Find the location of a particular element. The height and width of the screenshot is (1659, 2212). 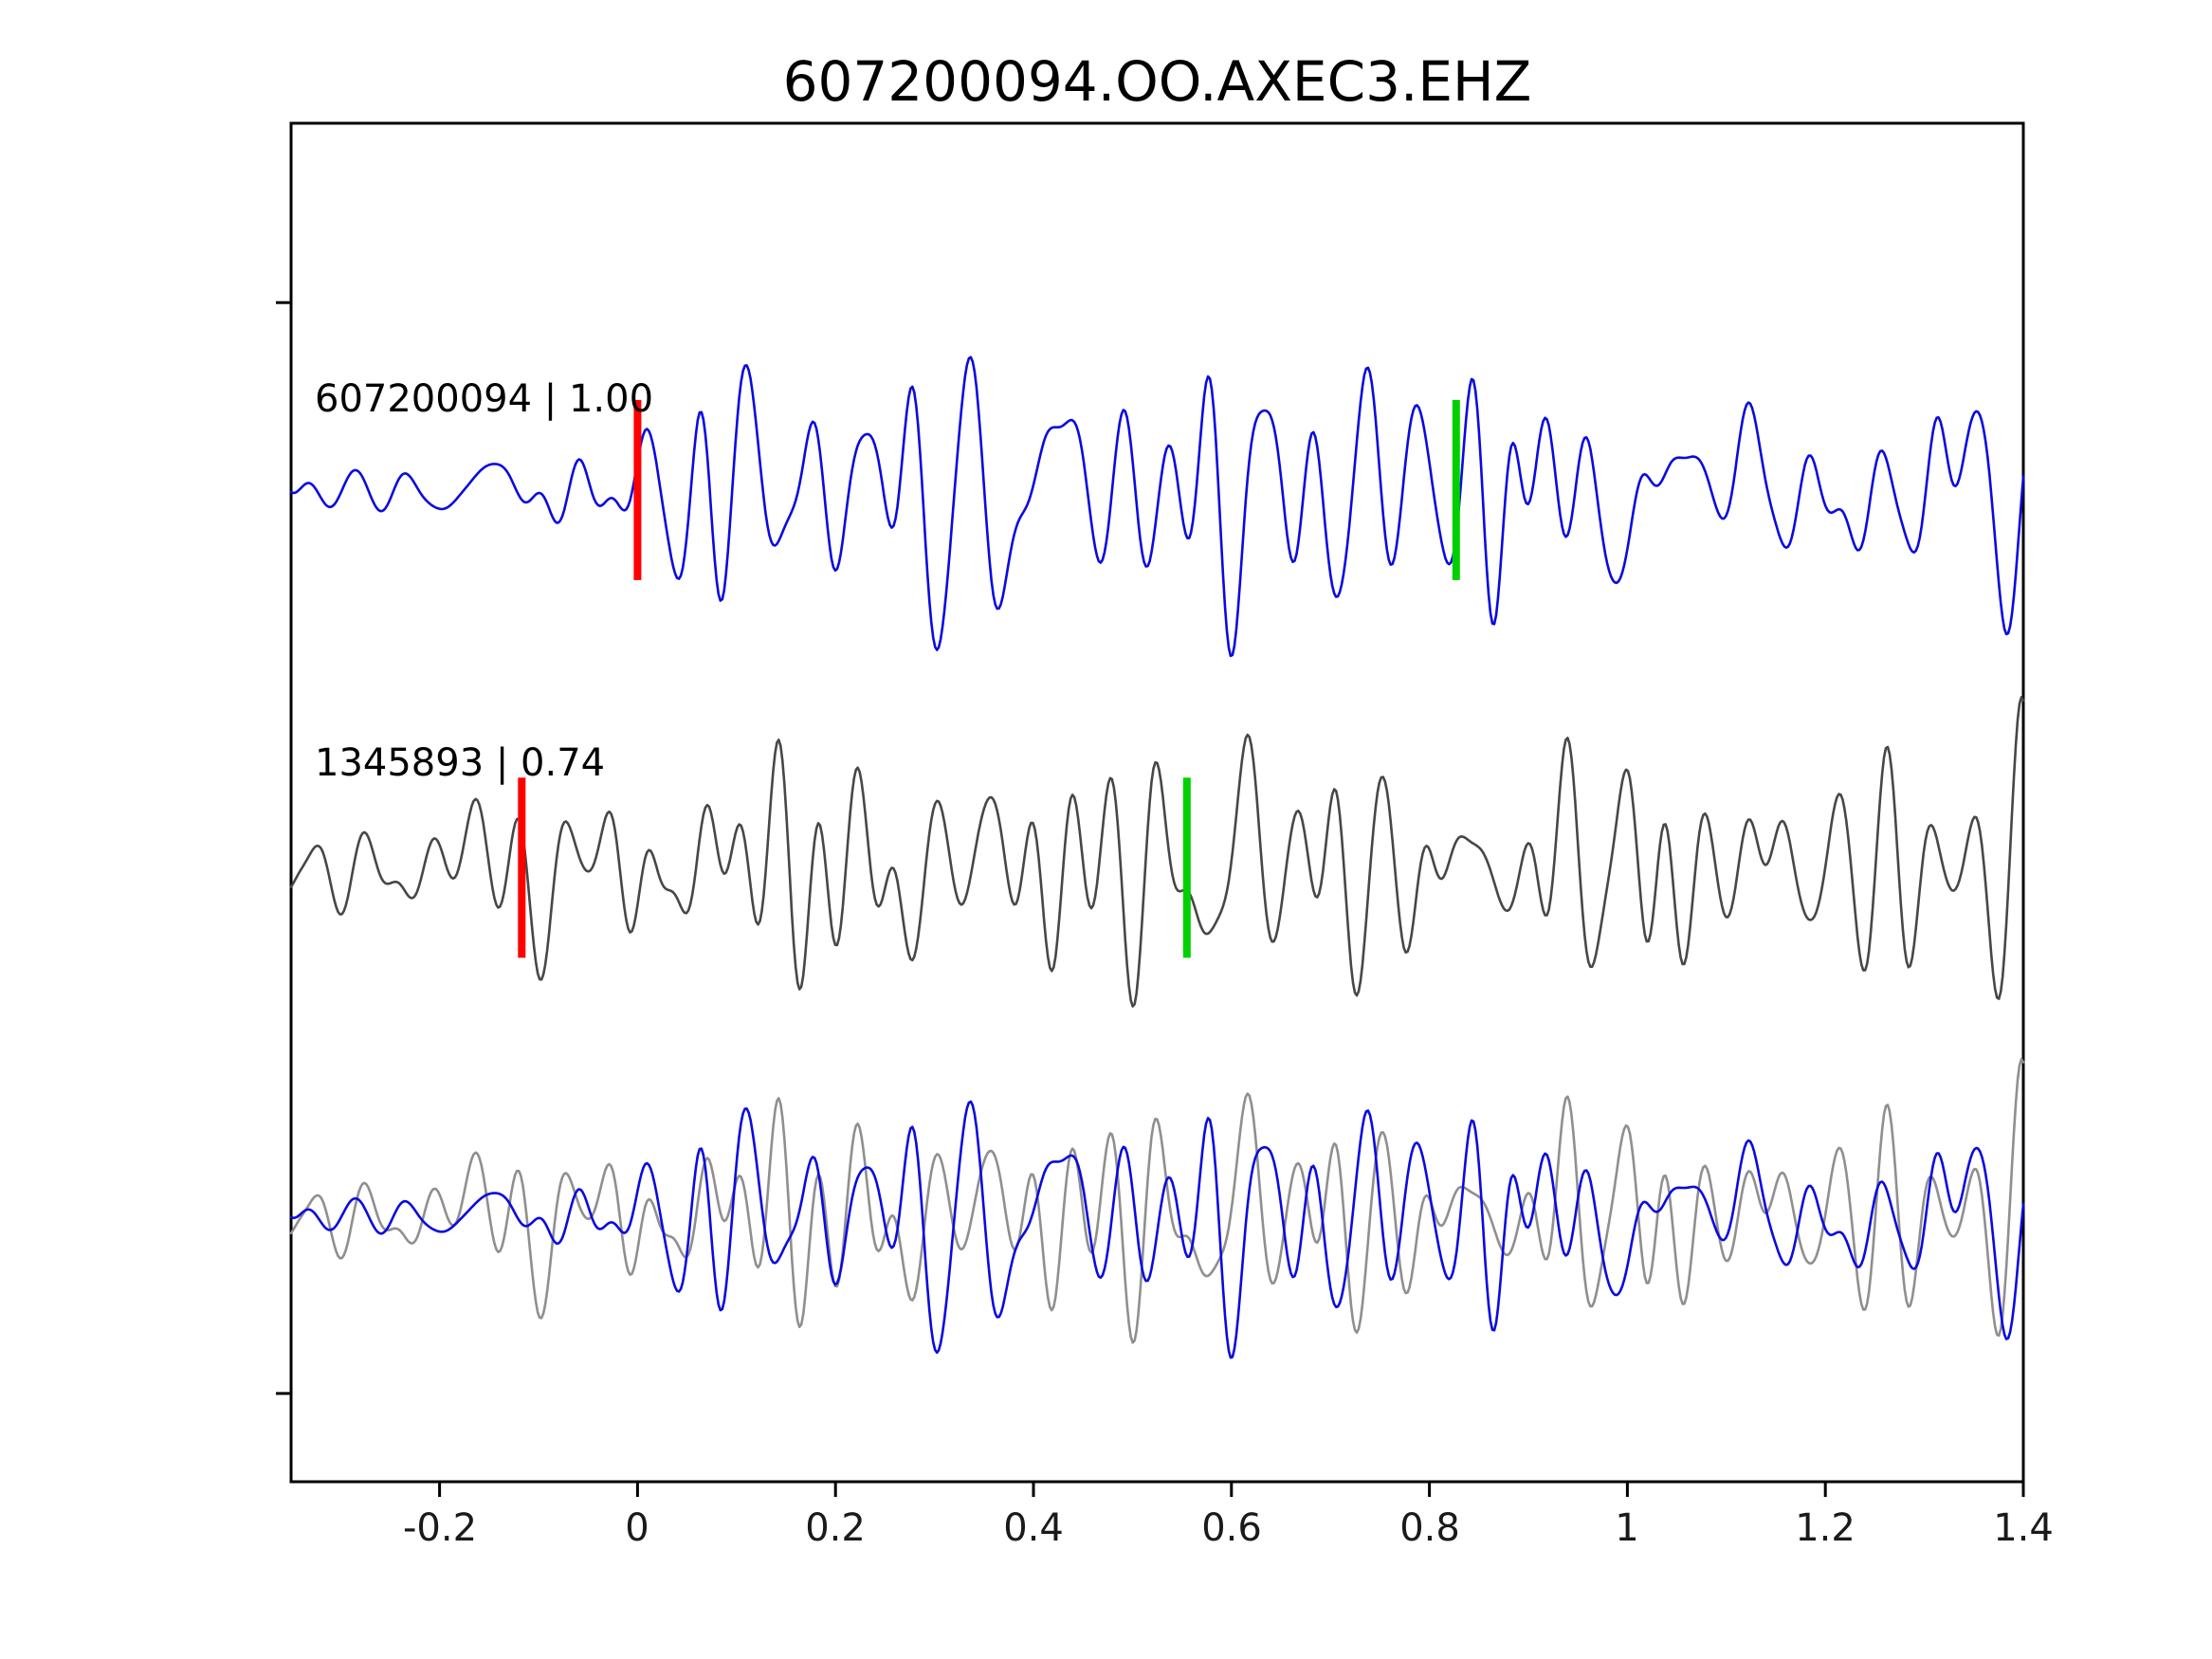

x-tick-label: 0.6 is located at coordinates (1231, 1528).